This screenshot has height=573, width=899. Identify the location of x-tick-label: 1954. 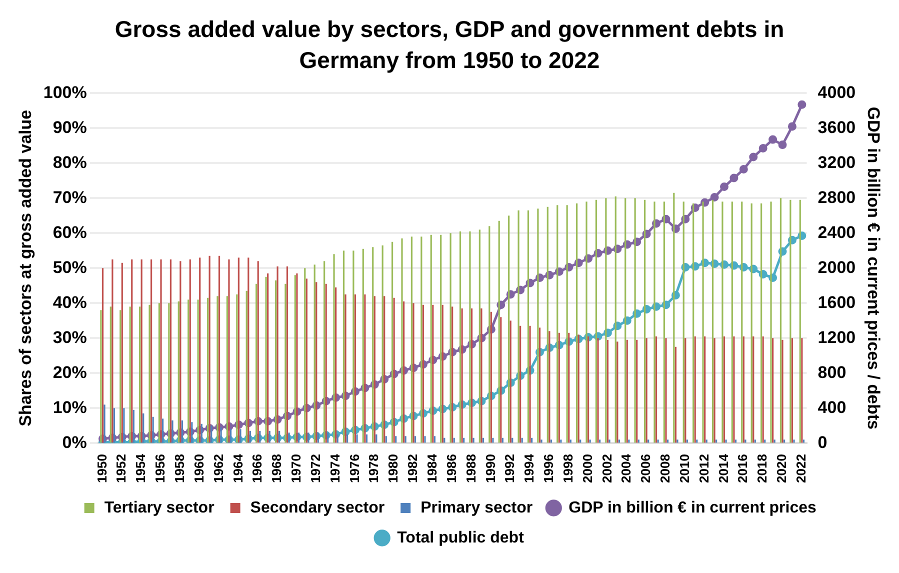
(140, 468).